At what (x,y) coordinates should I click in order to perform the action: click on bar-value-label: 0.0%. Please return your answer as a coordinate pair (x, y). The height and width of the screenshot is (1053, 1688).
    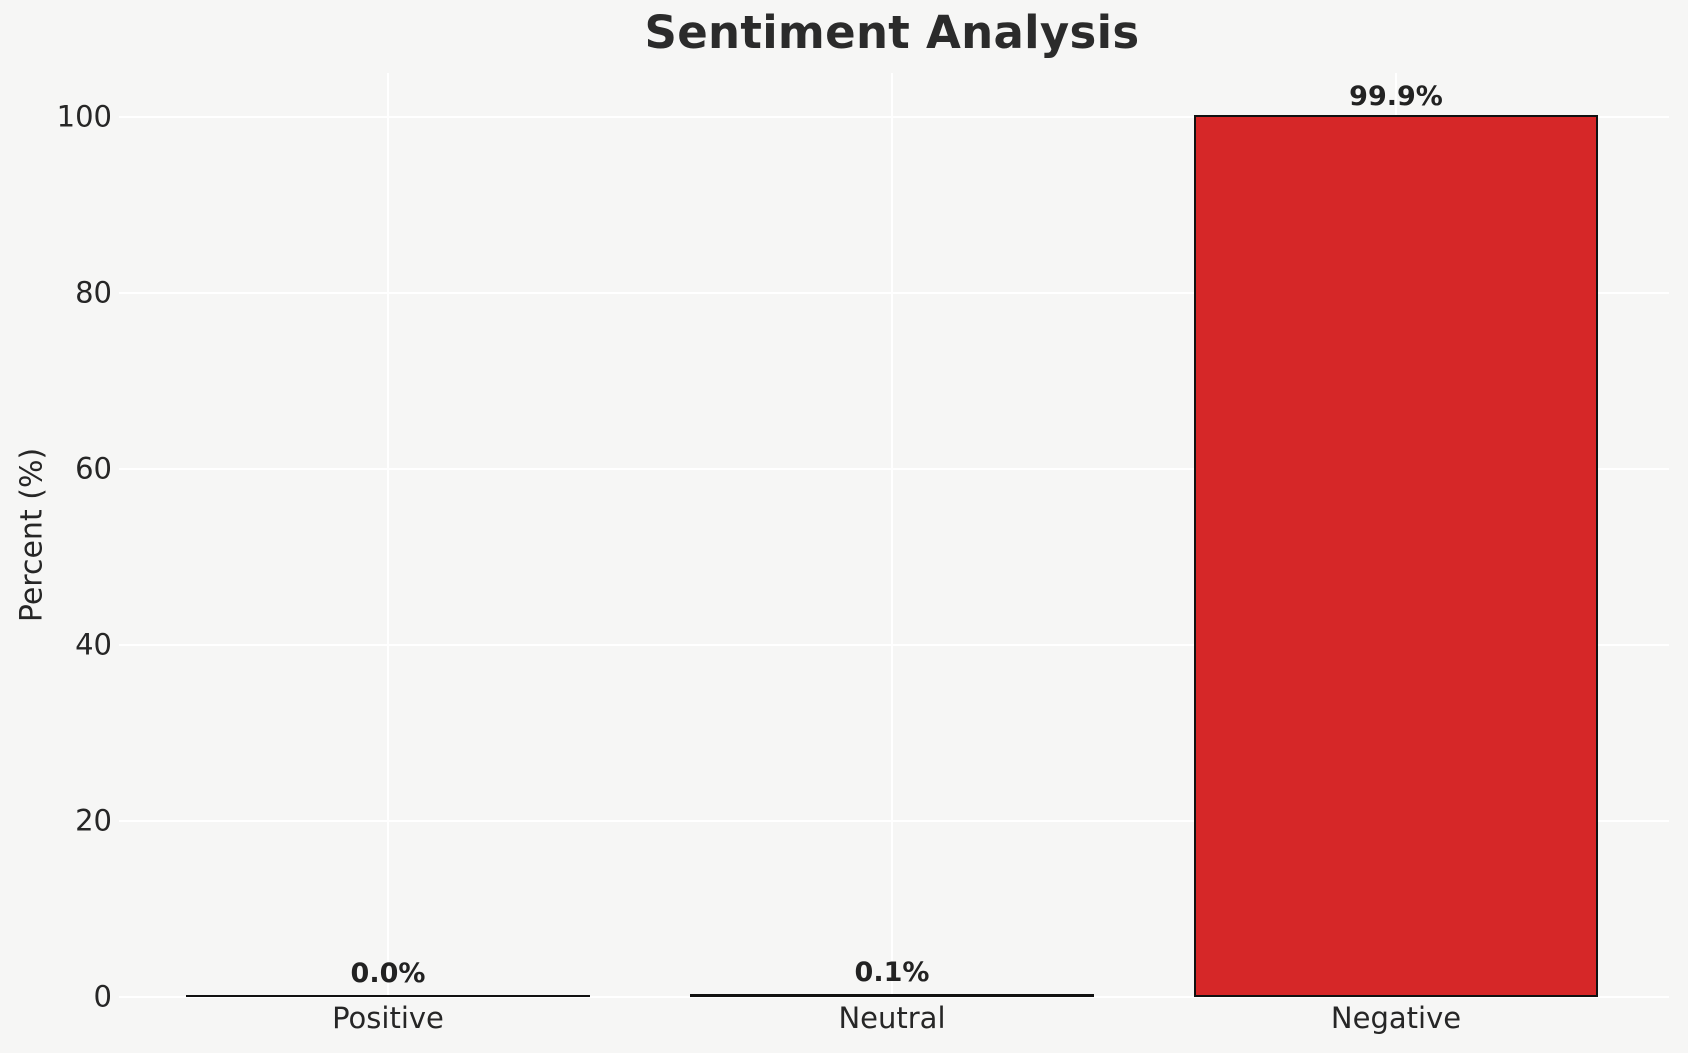
    Looking at the image, I should click on (388, 973).